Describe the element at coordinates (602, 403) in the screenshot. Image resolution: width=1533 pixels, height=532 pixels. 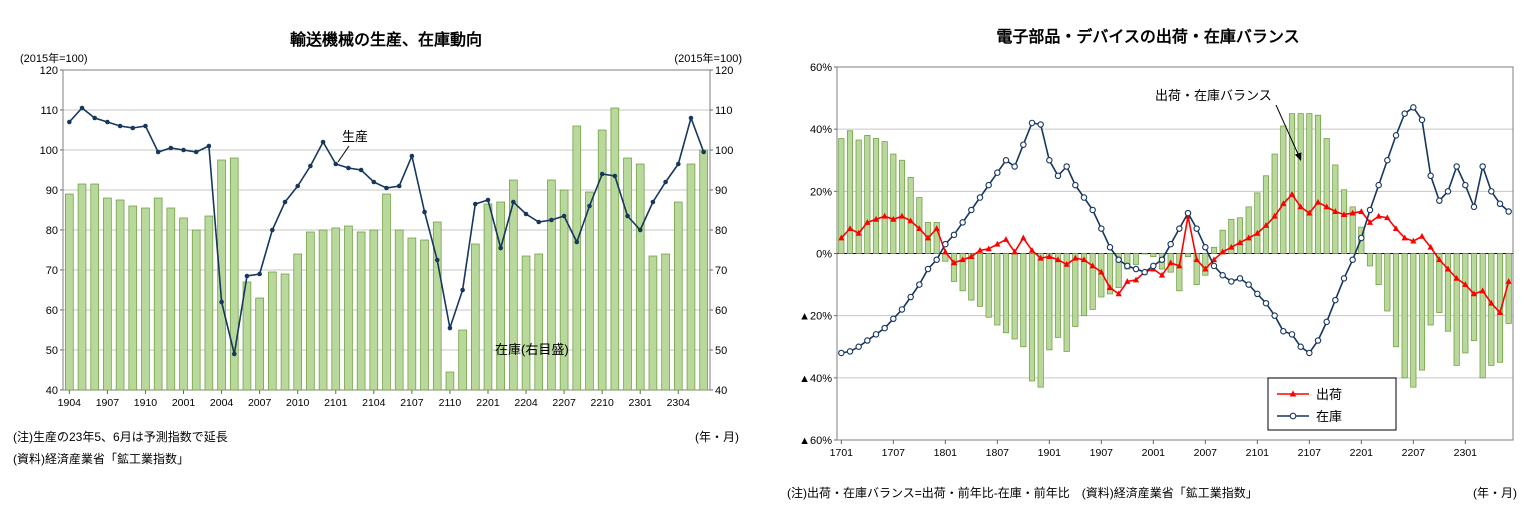
I see `x-tick-label: 2210` at that location.